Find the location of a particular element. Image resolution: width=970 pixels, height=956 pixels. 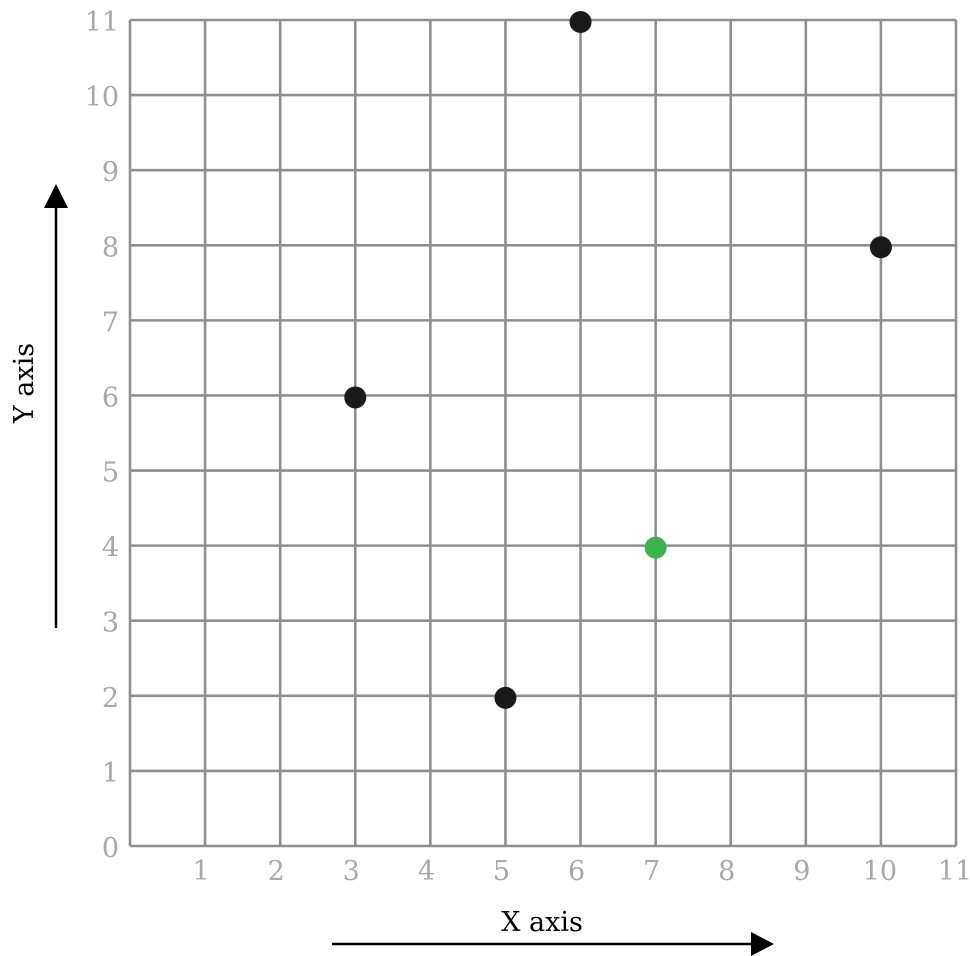

x-axis-arrow-head is located at coordinates (762, 944).